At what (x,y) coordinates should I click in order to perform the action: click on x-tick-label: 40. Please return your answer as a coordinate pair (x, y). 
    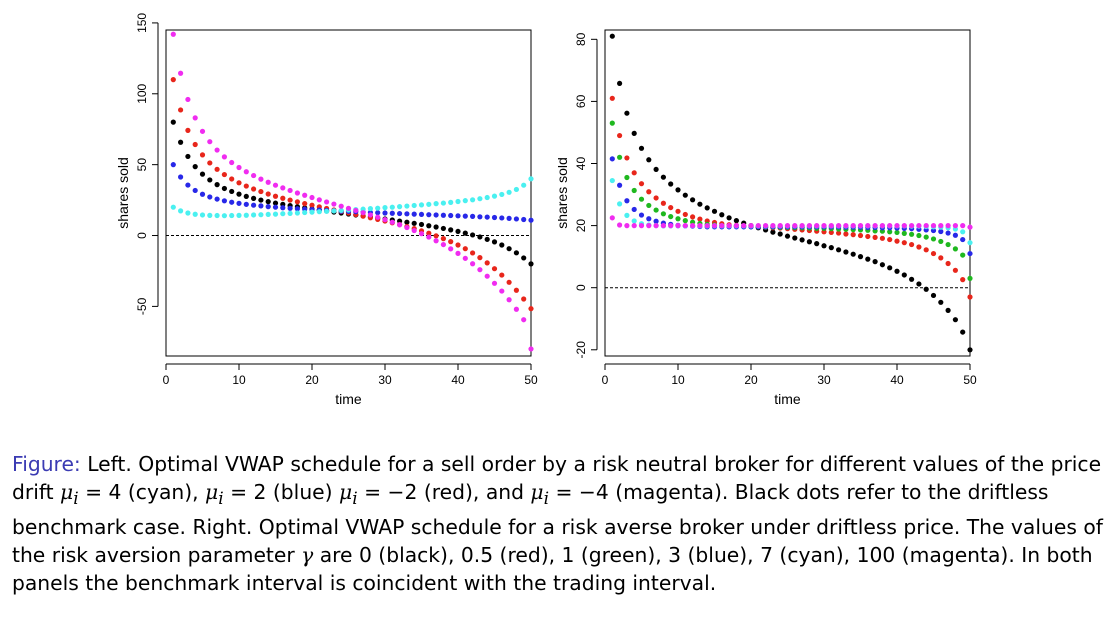
    Looking at the image, I should click on (897, 380).